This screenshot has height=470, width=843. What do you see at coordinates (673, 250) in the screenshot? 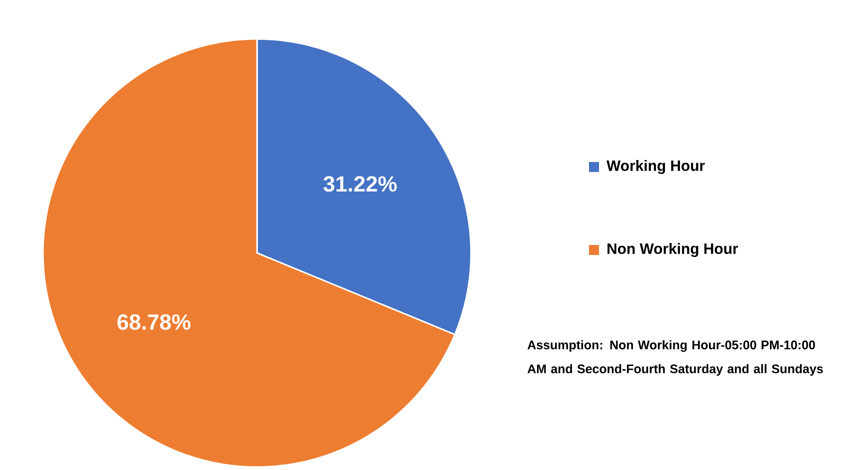
I see `legend-label: Non Working Hour` at bounding box center [673, 250].